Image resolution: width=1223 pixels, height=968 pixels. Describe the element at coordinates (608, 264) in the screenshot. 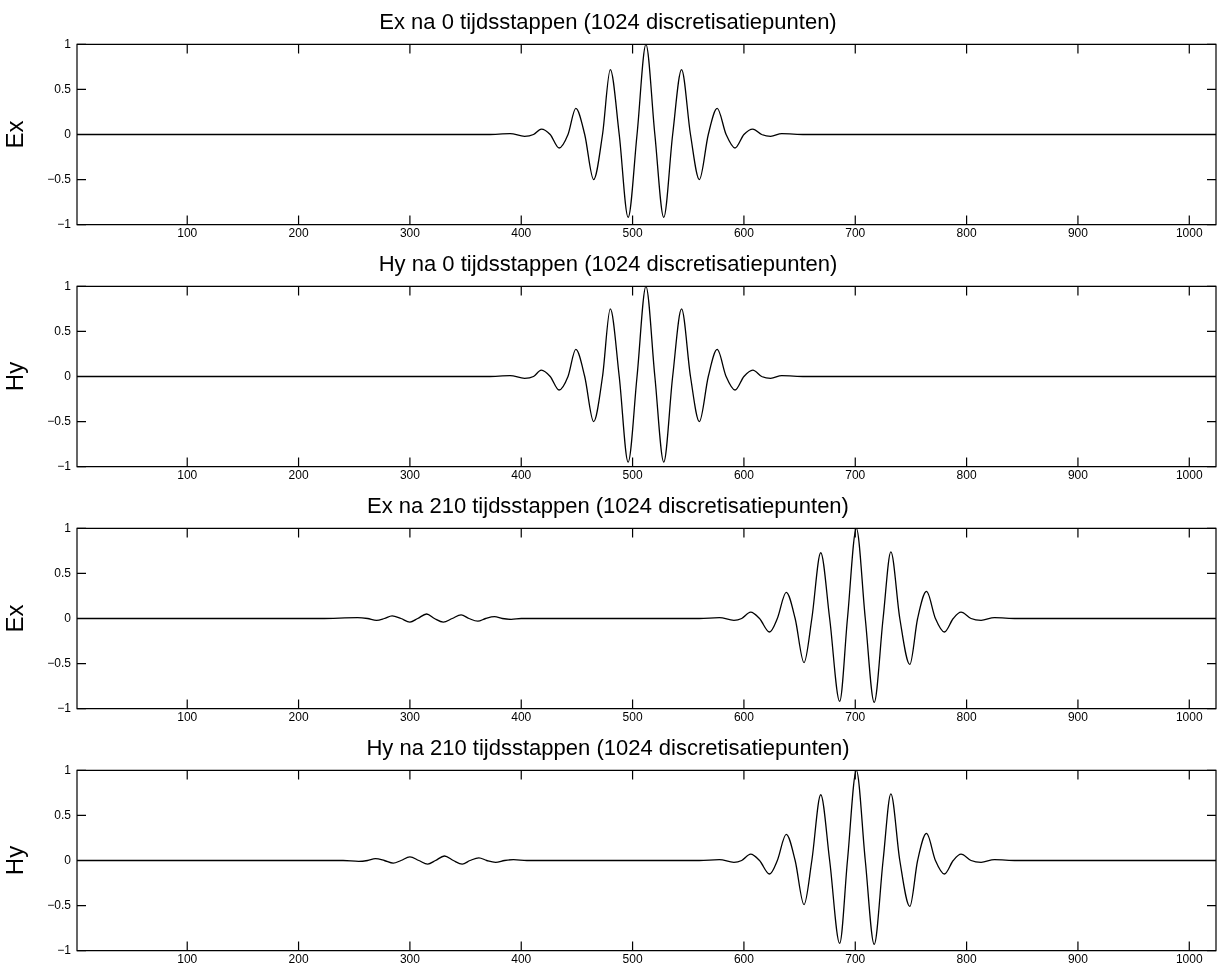

I see `chart-title: Hy na 0 tijdsstappen (1024 discretisatiepunten)` at that location.